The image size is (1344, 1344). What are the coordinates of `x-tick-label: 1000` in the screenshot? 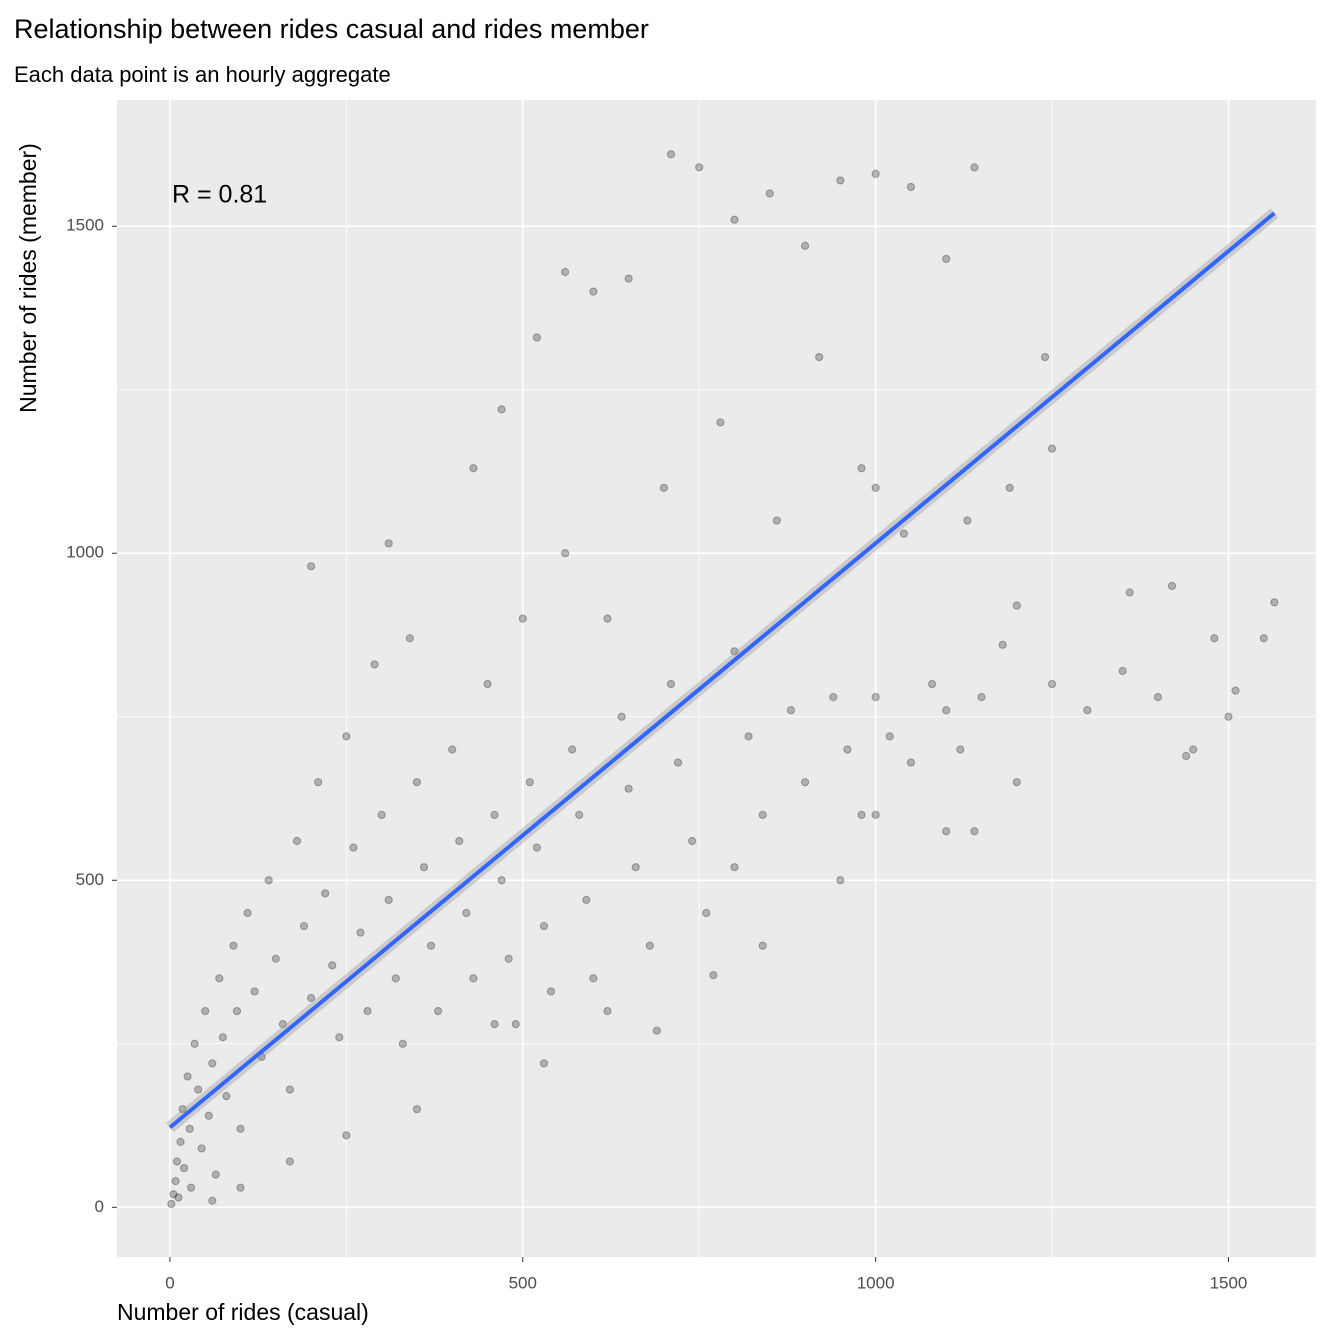 It's located at (876, 1282).